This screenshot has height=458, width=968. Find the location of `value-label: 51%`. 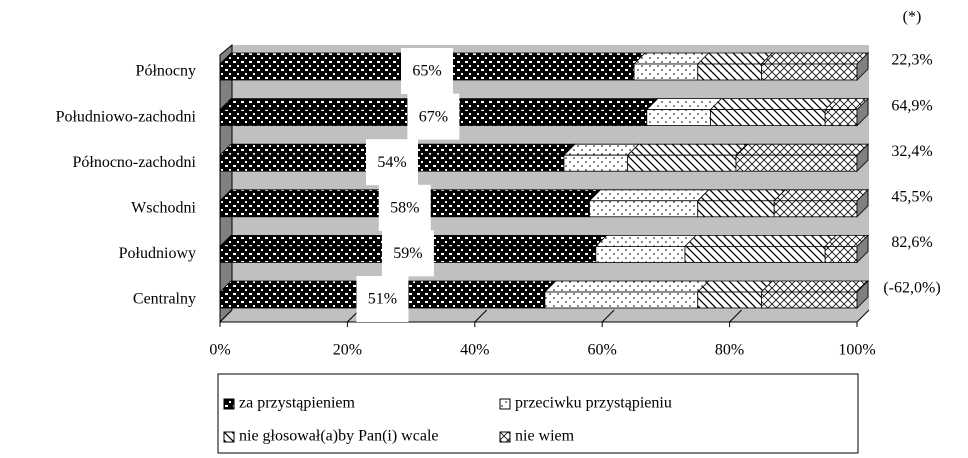

value-label: 51% is located at coordinates (382, 299).